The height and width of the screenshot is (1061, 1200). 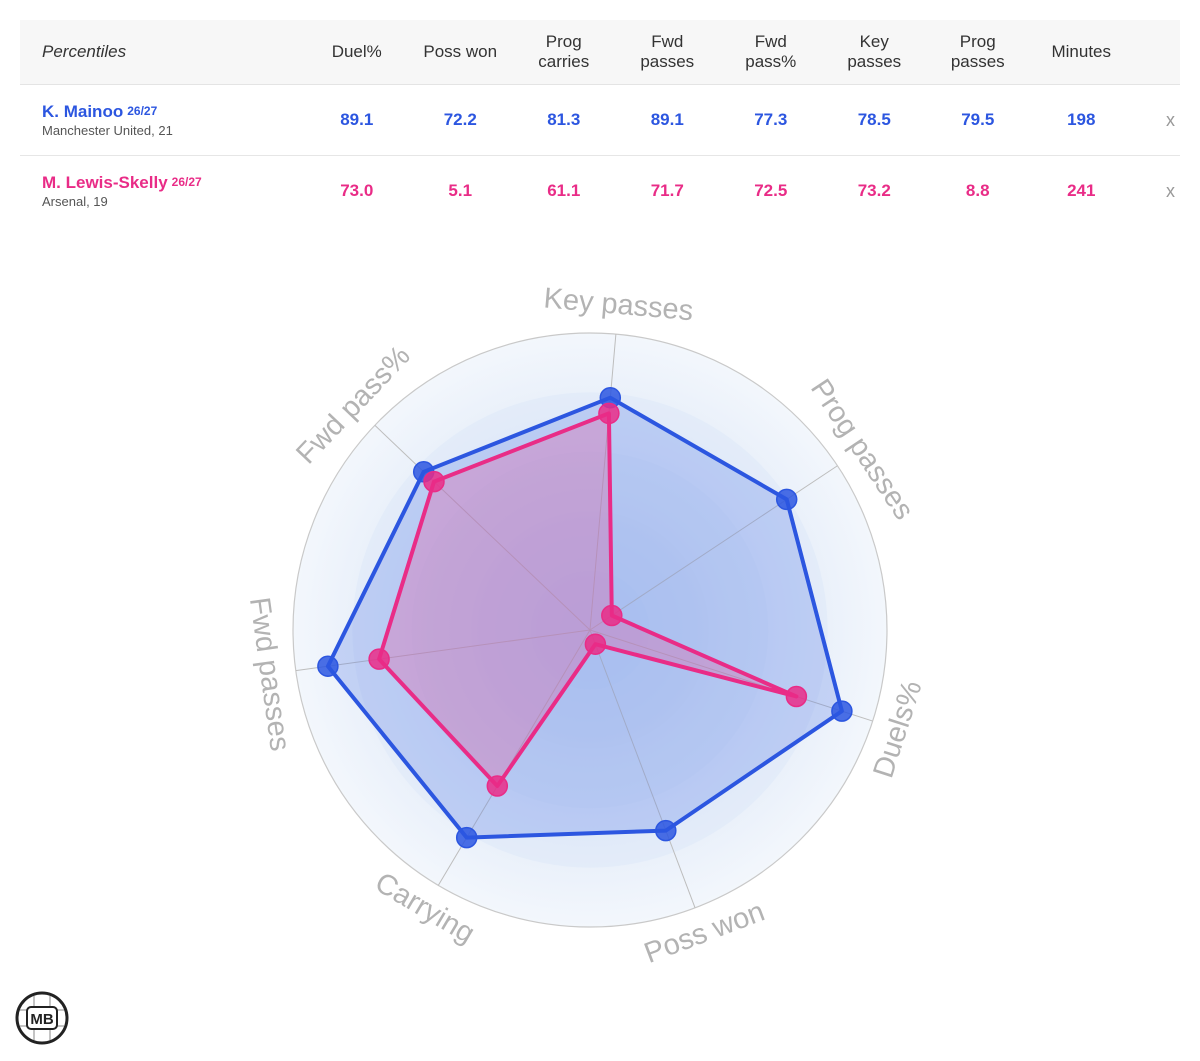 I want to click on player-cell: M. Lewis-Skelly 26/27 Arsenal, 19, so click(x=162, y=191).